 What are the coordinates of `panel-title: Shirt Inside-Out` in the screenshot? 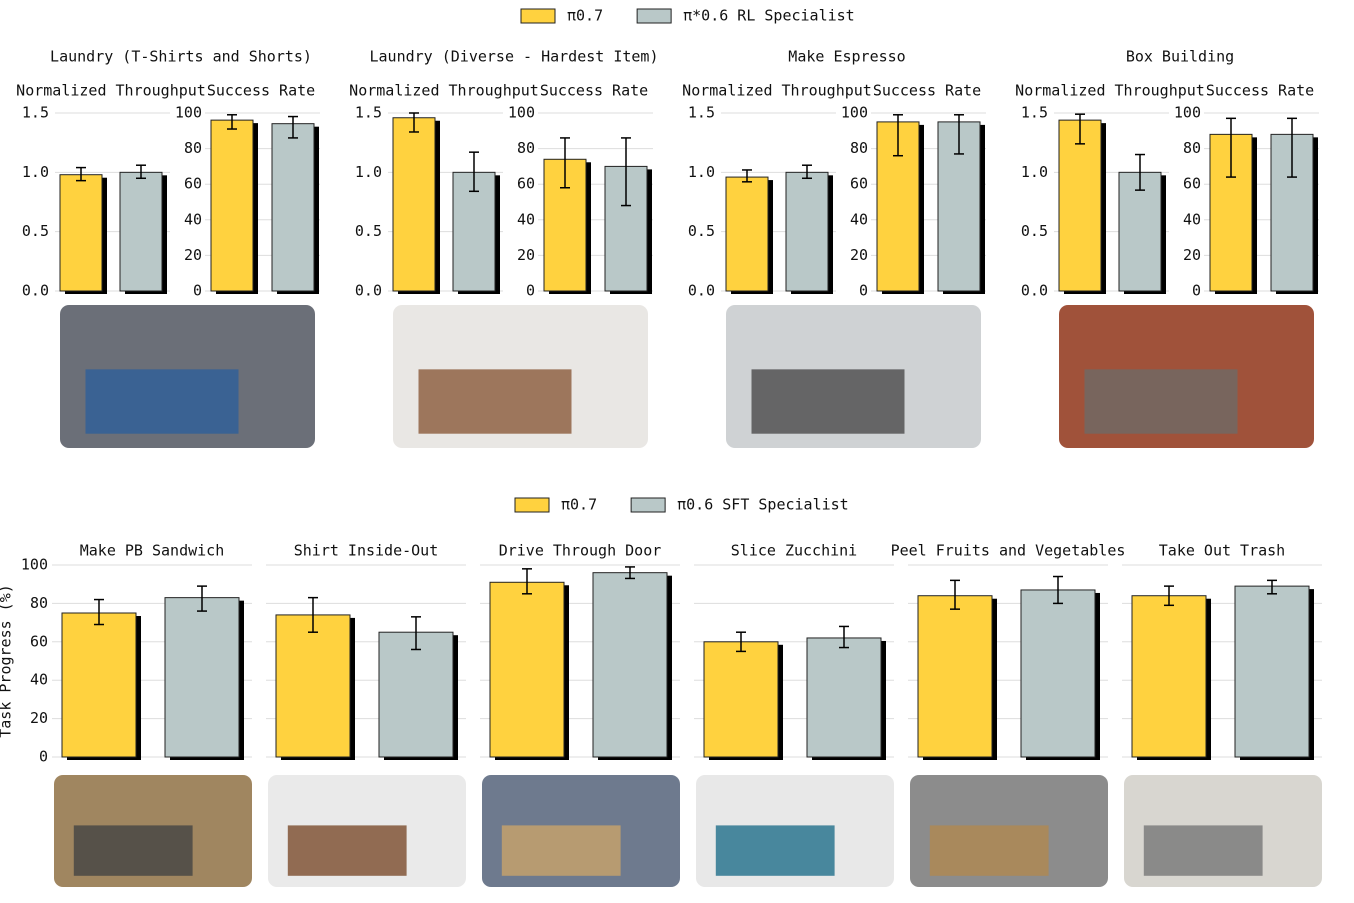 It's located at (366, 551).